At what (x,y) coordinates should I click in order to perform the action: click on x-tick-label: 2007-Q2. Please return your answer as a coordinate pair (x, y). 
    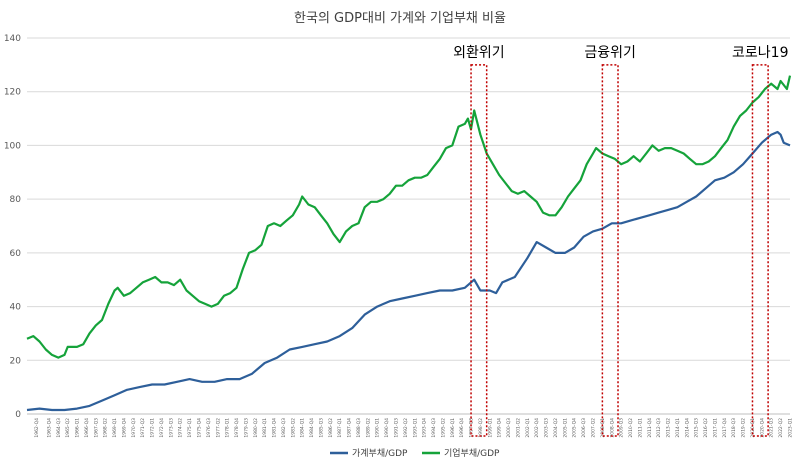
    Looking at the image, I should click on (593, 428).